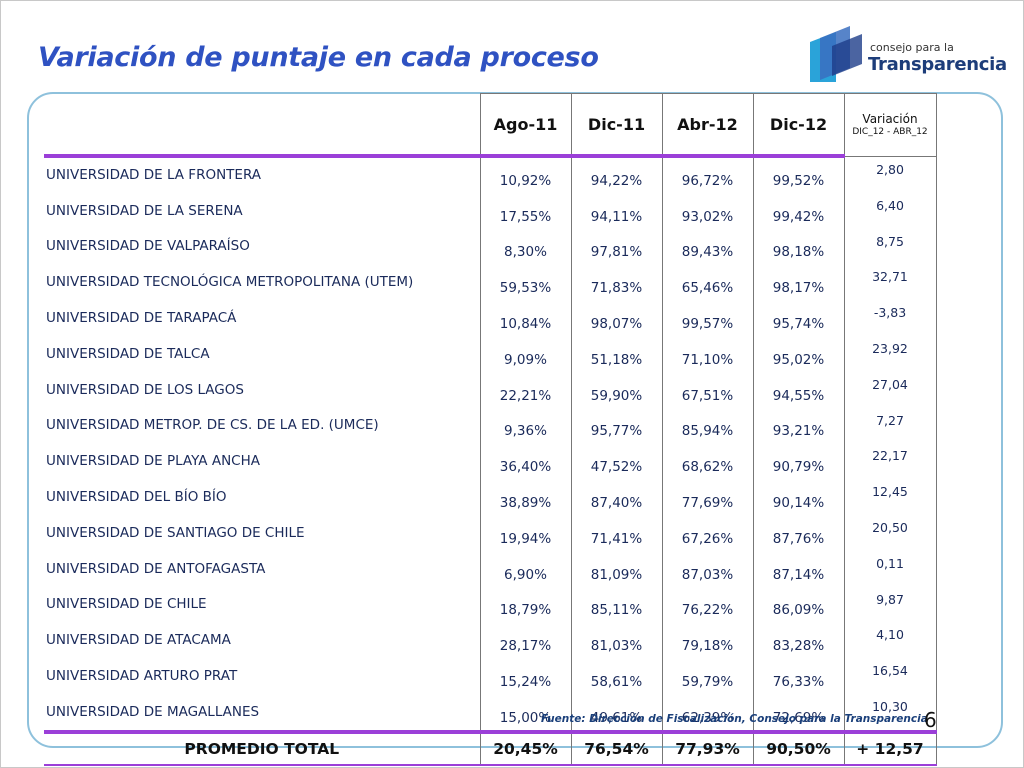  I want to click on score-cell: 90,79%, so click(798, 461).